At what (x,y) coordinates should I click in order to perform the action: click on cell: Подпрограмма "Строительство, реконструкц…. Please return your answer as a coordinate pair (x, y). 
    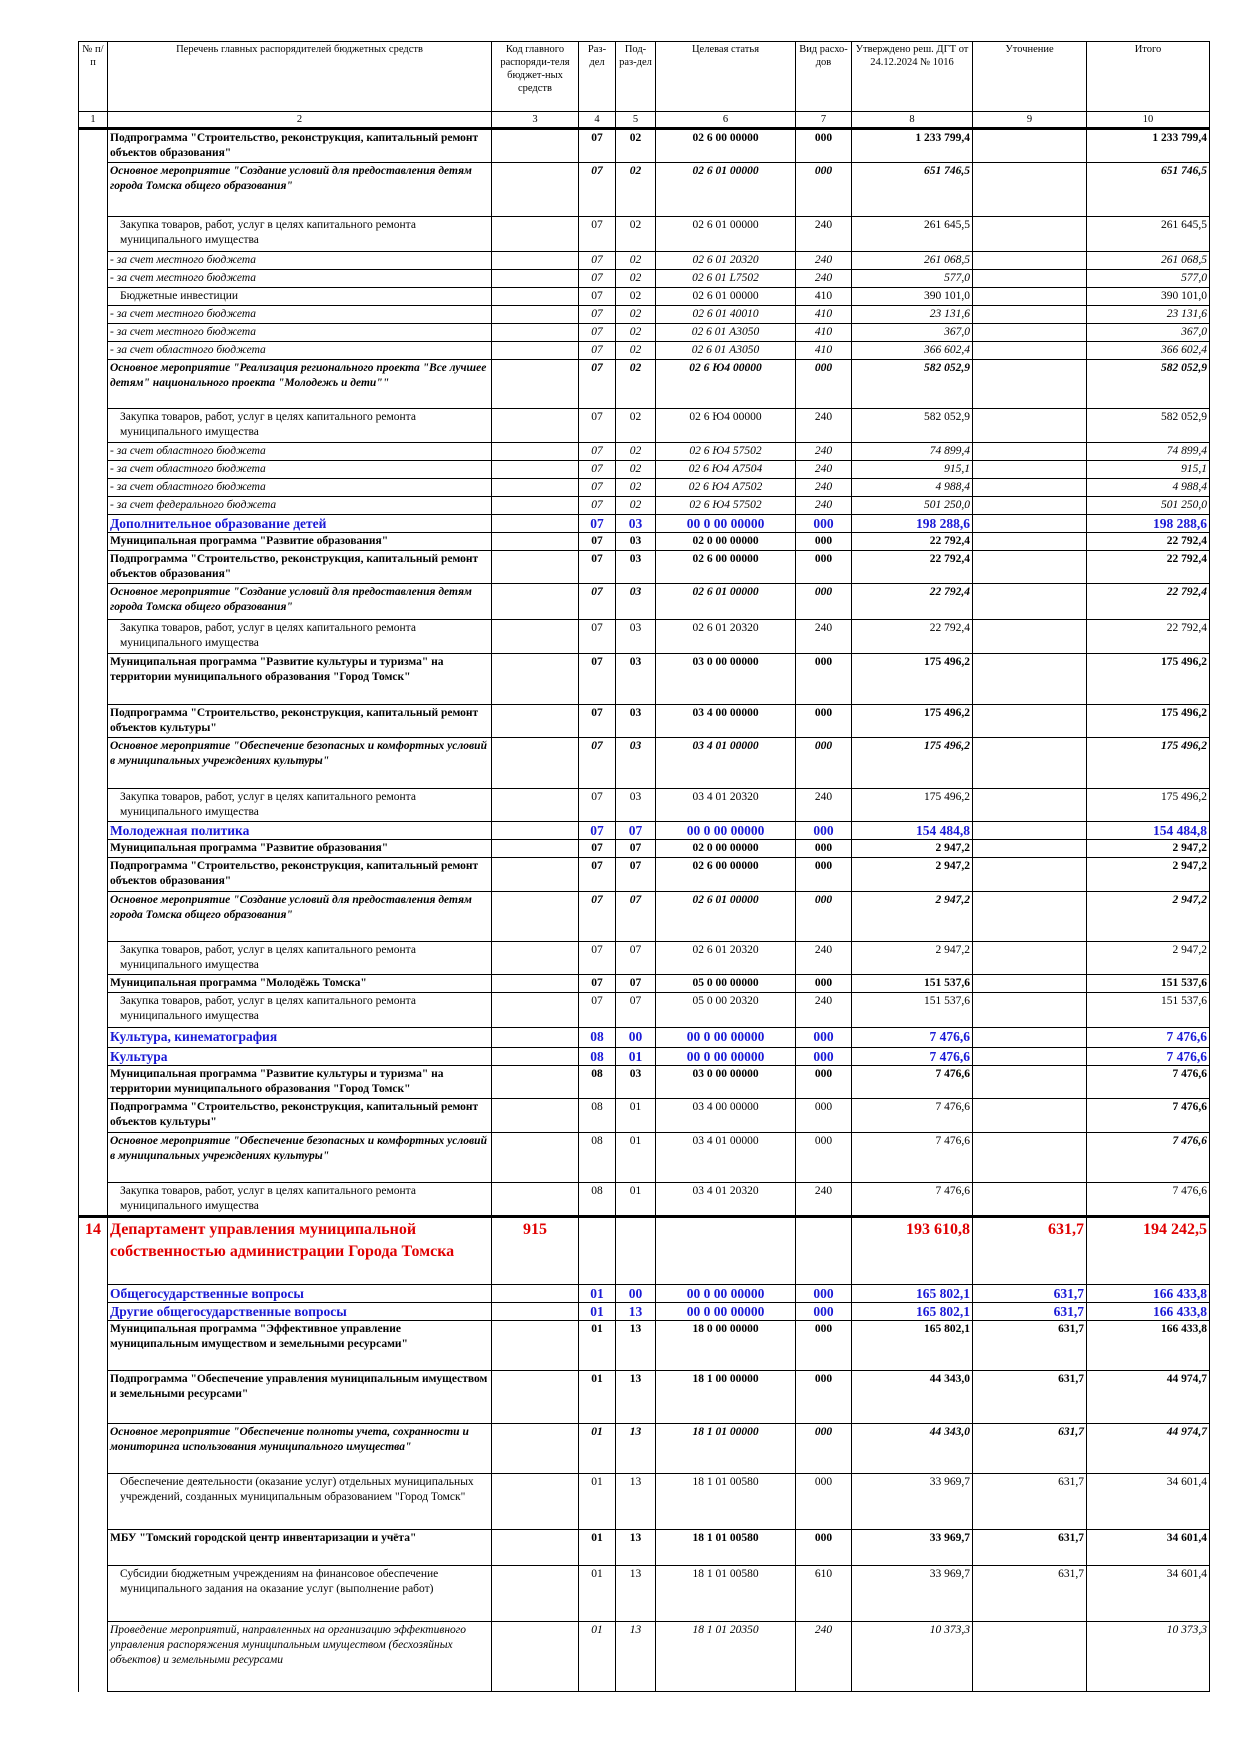
    Looking at the image, I should click on (299, 874).